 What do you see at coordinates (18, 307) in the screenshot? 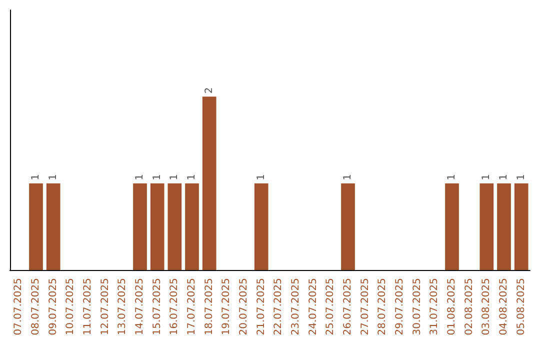
I see `x-tick-label: 07.07.2025` at bounding box center [18, 307].